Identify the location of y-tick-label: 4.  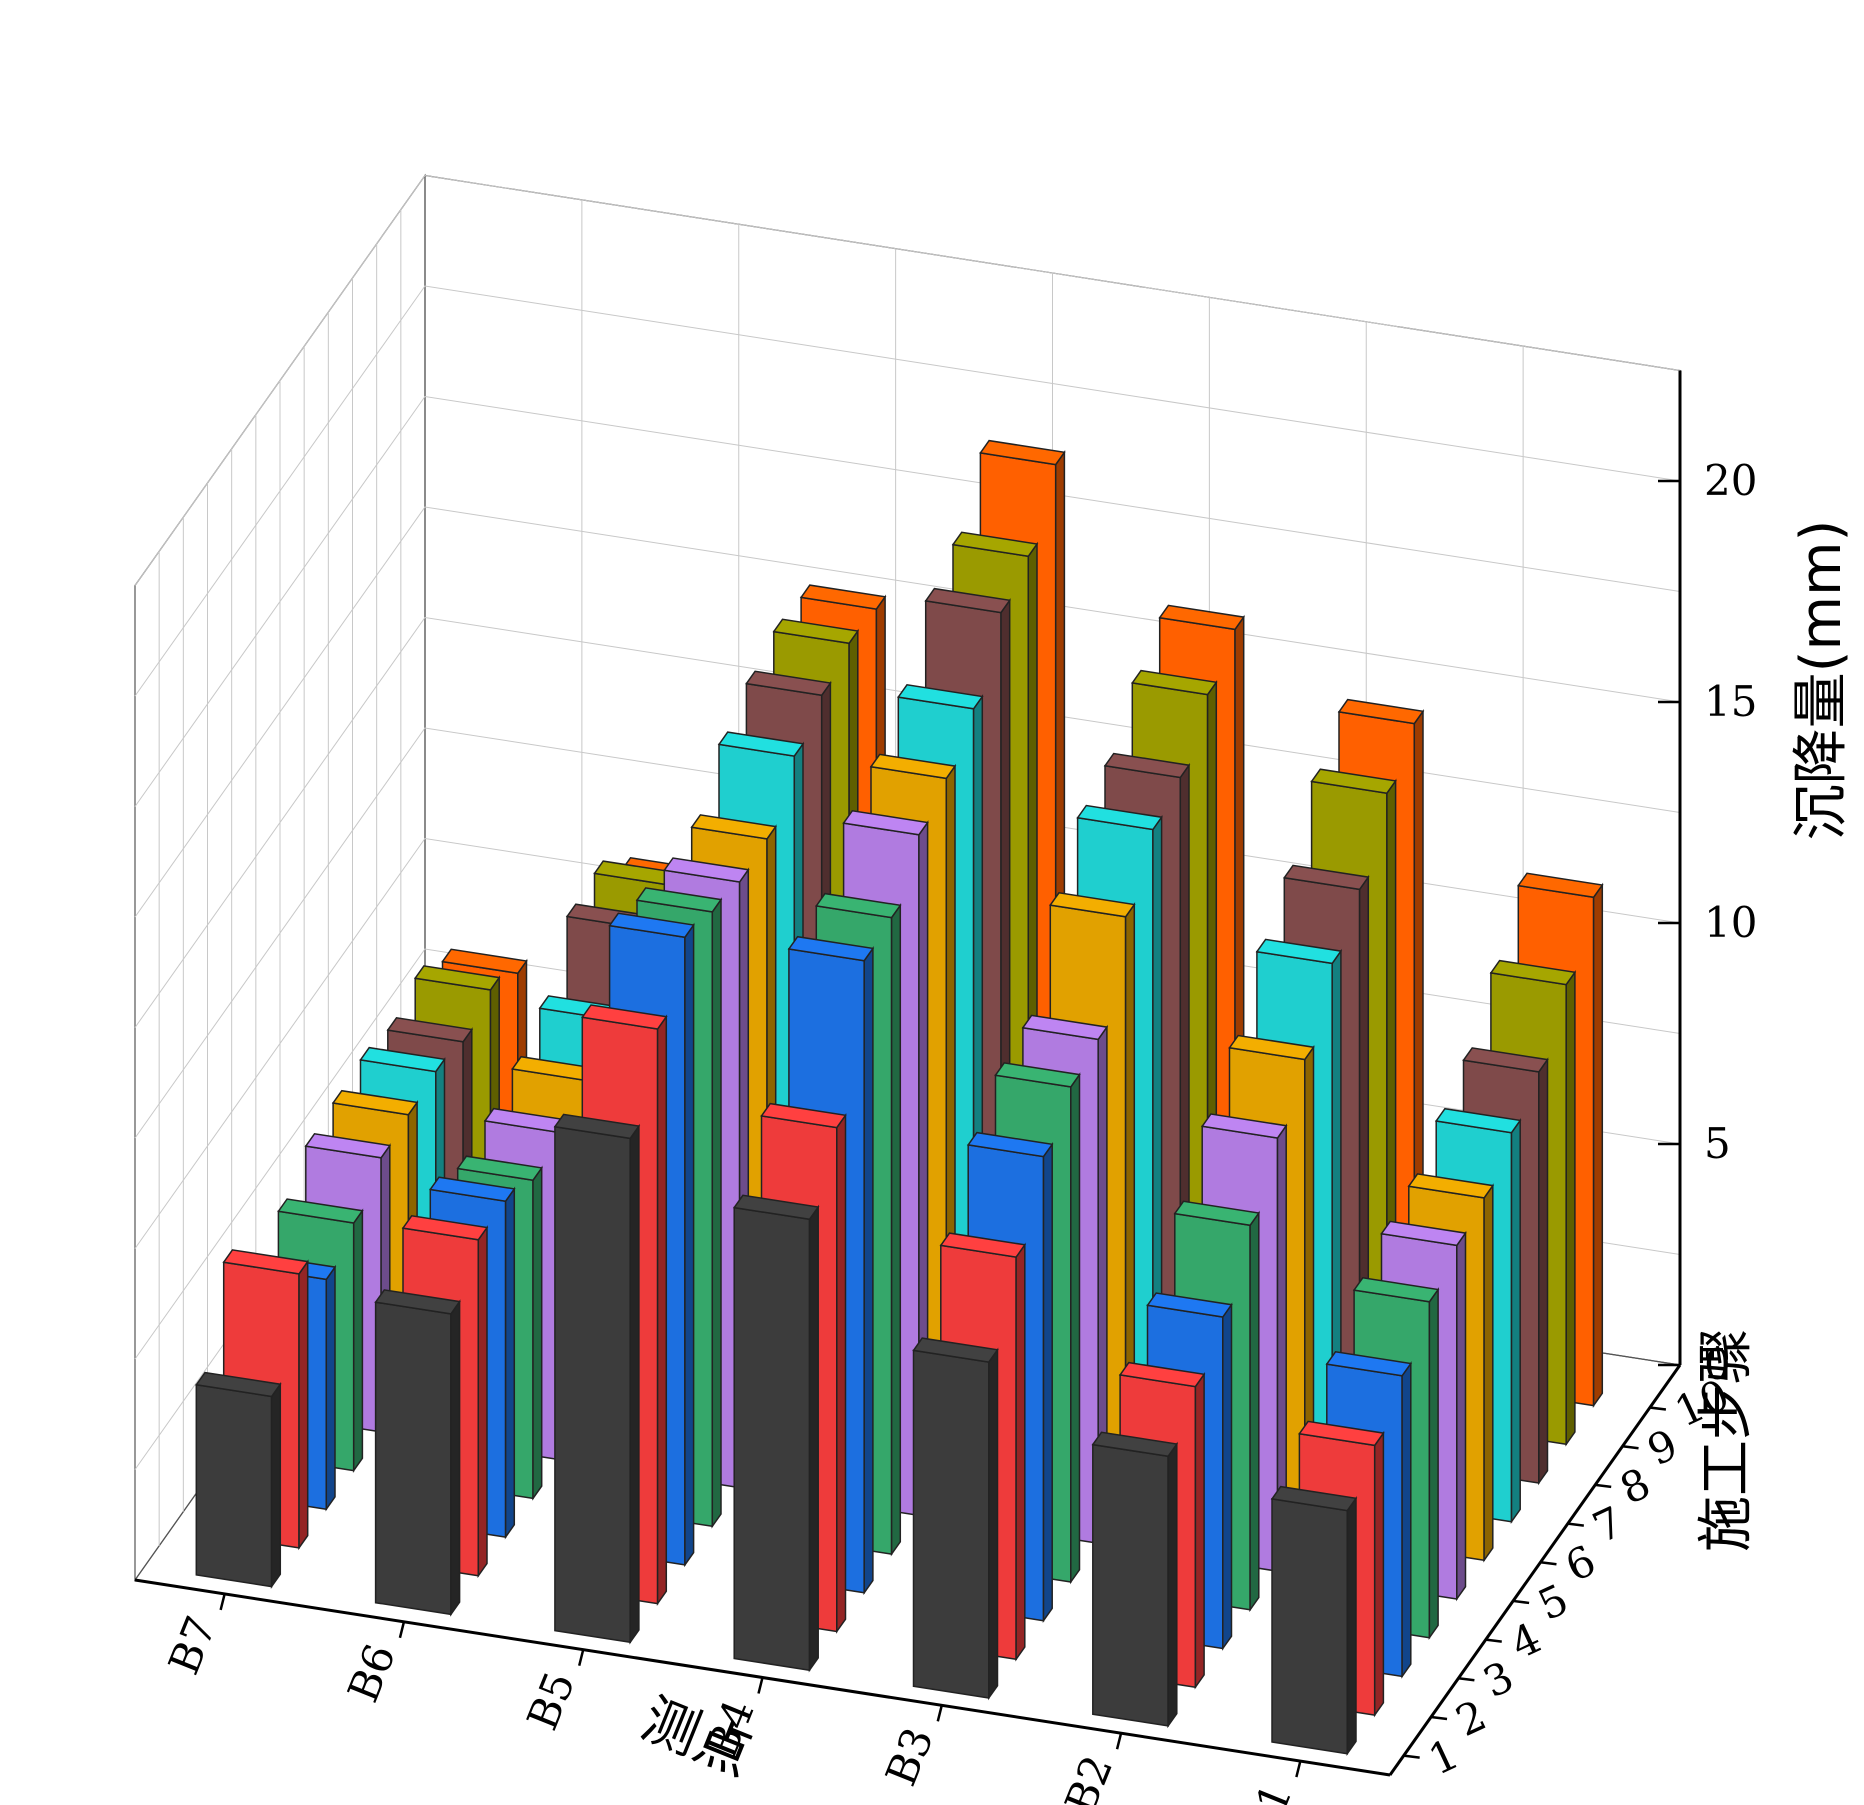
(1525, 1641).